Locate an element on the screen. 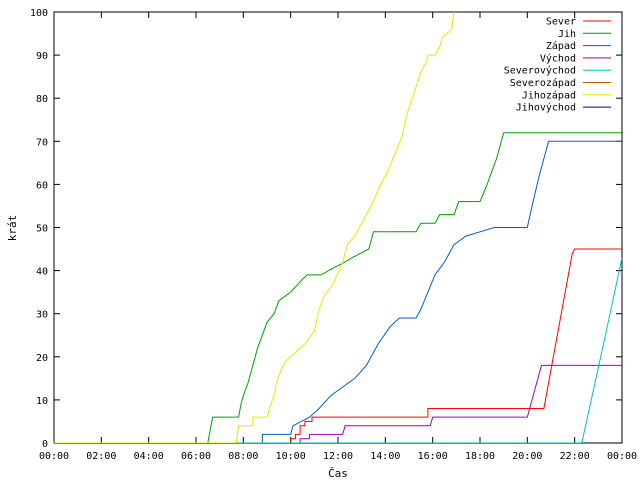 This screenshot has height=480, width=640. legend-label: Jihozápad is located at coordinates (549, 95).